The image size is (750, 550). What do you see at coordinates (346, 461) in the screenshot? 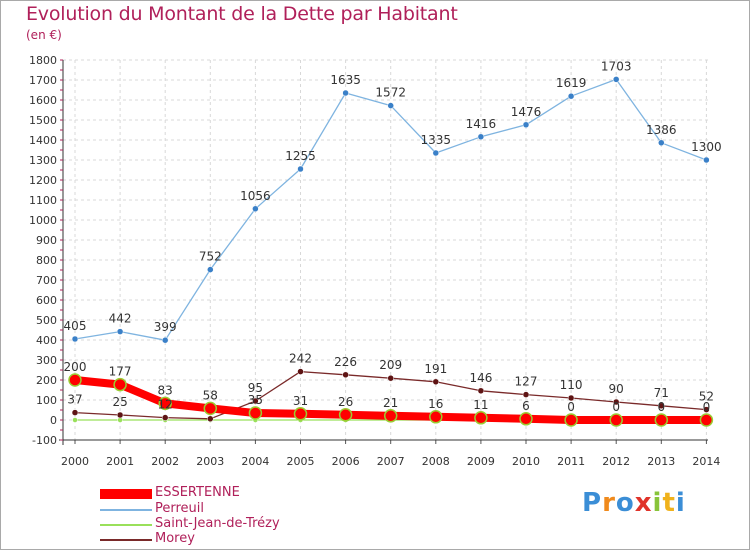
I see `x-tick-label: 2006` at bounding box center [346, 461].